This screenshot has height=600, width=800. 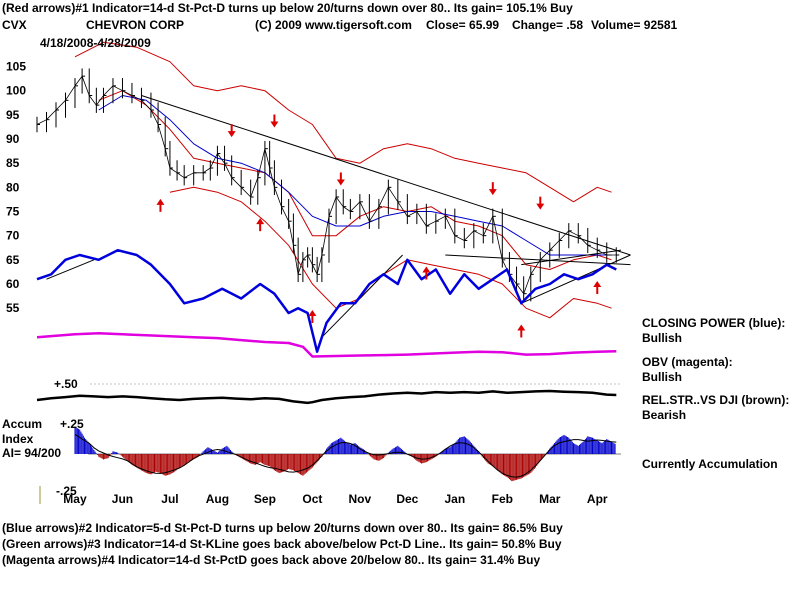 I want to click on accum-average-line, so click(x=345, y=455).